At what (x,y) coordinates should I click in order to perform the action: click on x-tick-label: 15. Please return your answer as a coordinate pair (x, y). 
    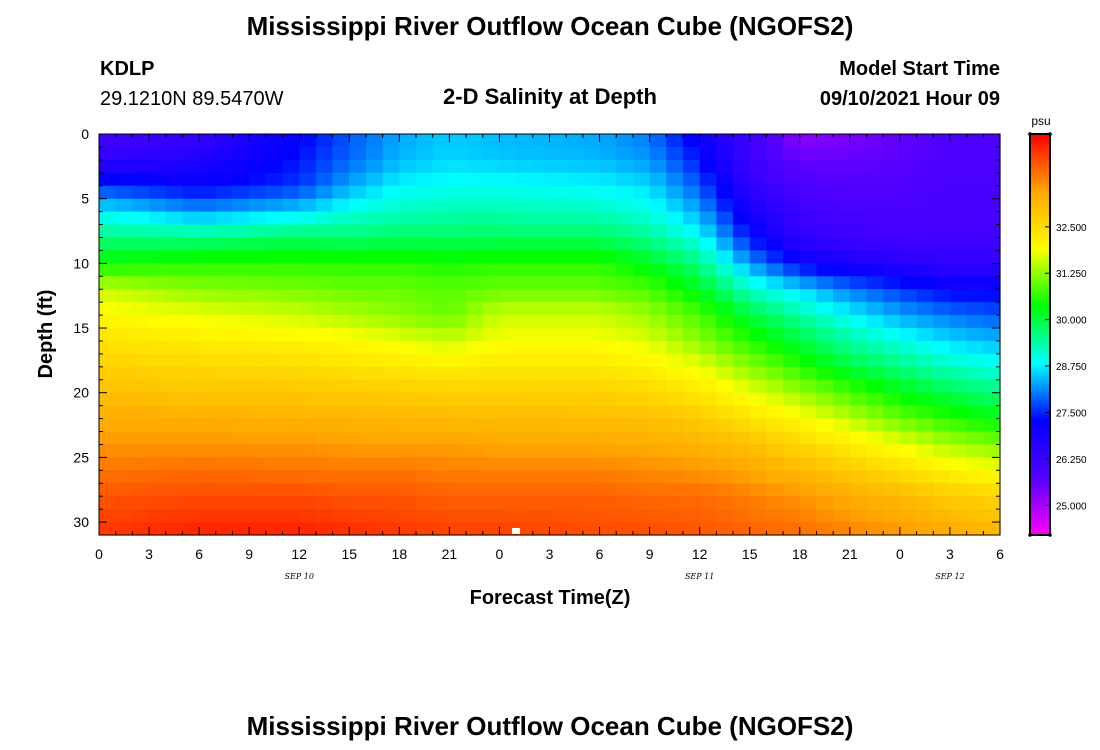
    Looking at the image, I should click on (750, 554).